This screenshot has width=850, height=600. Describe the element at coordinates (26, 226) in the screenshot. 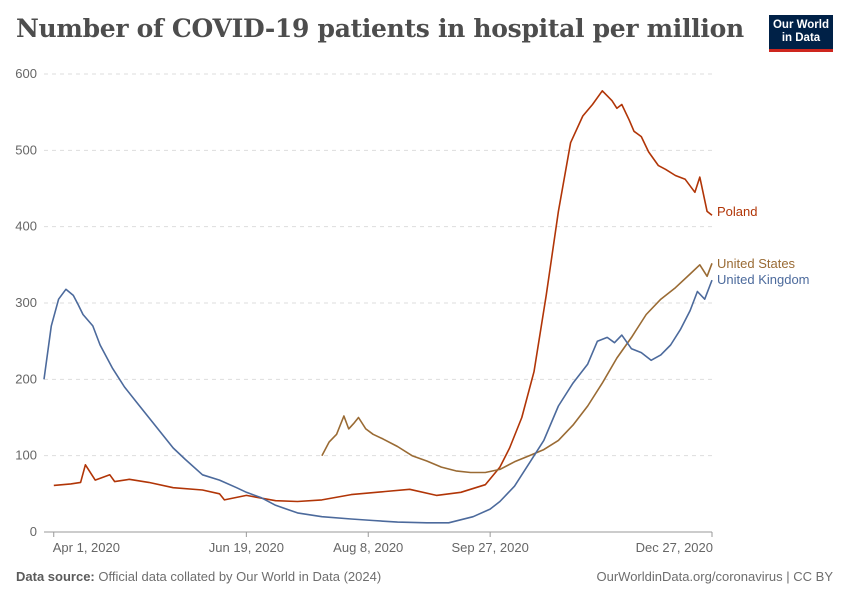

I see `y-tick-label: 400` at that location.